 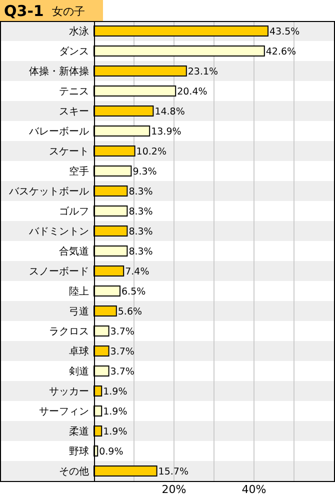 What do you see at coordinates (79, 32) in the screenshot?
I see `y-tick-label: 水泳` at bounding box center [79, 32].